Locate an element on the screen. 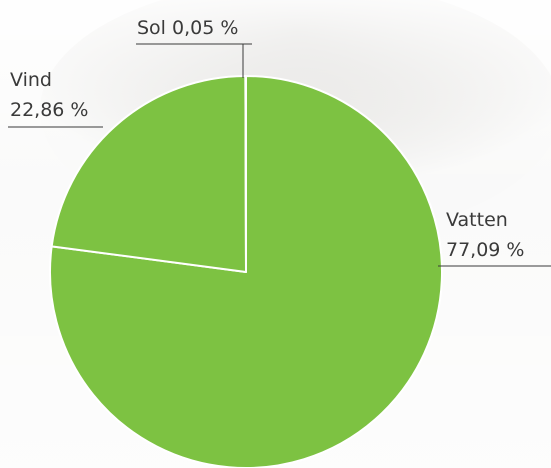 The height and width of the screenshot is (468, 551). slice-label: Sol 0,05 % is located at coordinates (187, 28).